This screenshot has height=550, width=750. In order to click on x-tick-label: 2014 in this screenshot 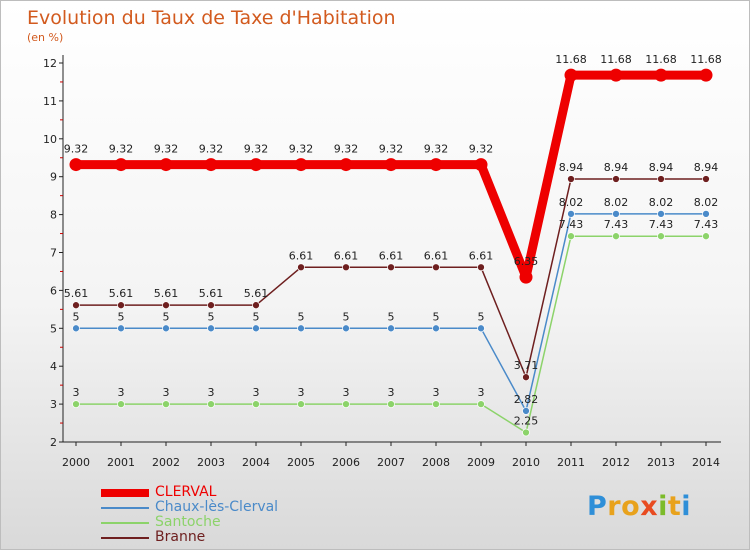, I will do `click(706, 462)`.